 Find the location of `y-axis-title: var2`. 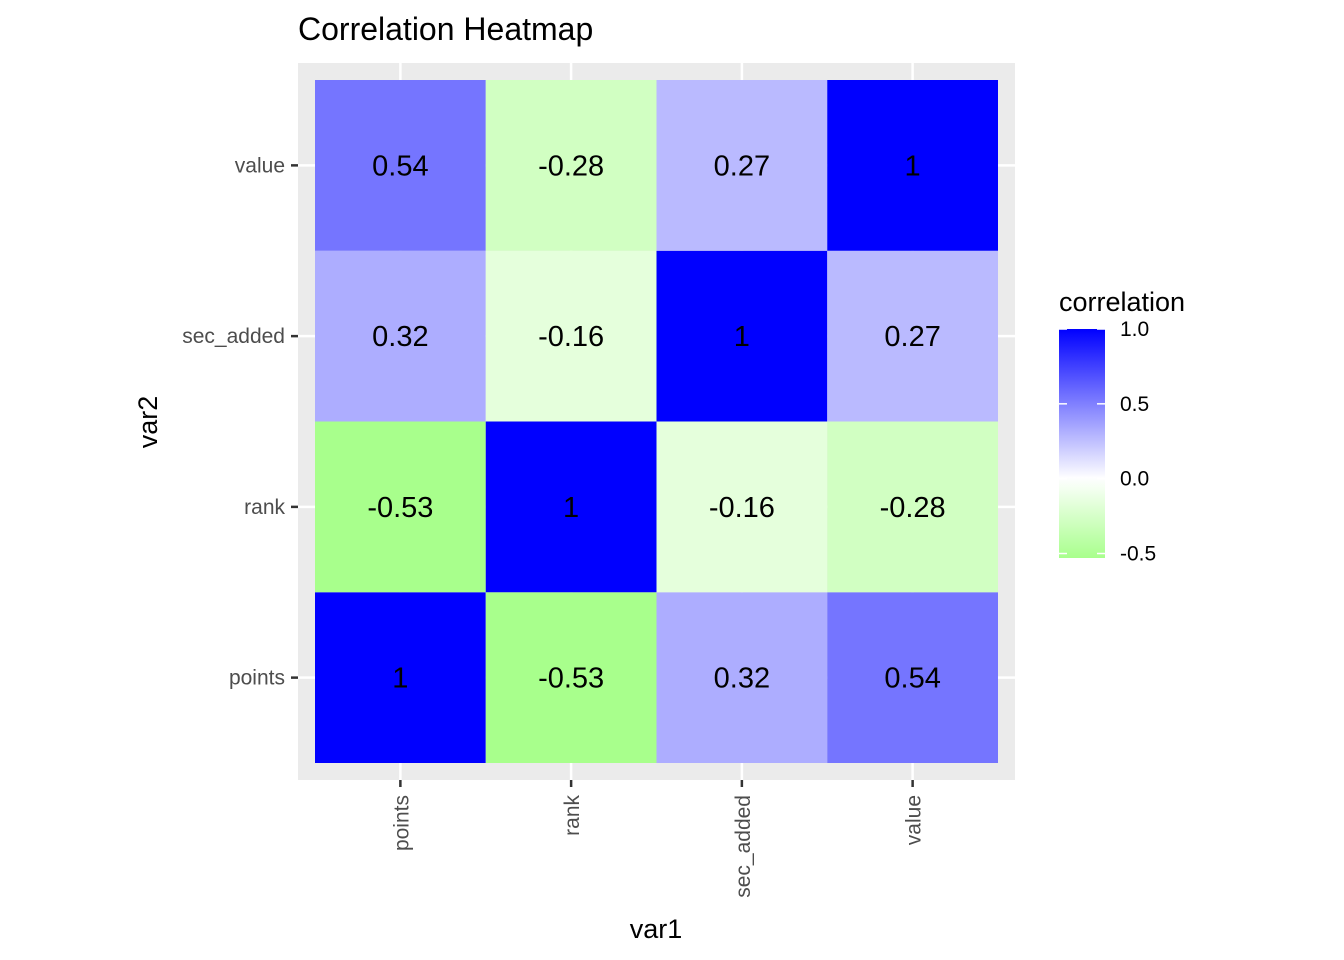

y-axis-title: var2 is located at coordinates (148, 422).